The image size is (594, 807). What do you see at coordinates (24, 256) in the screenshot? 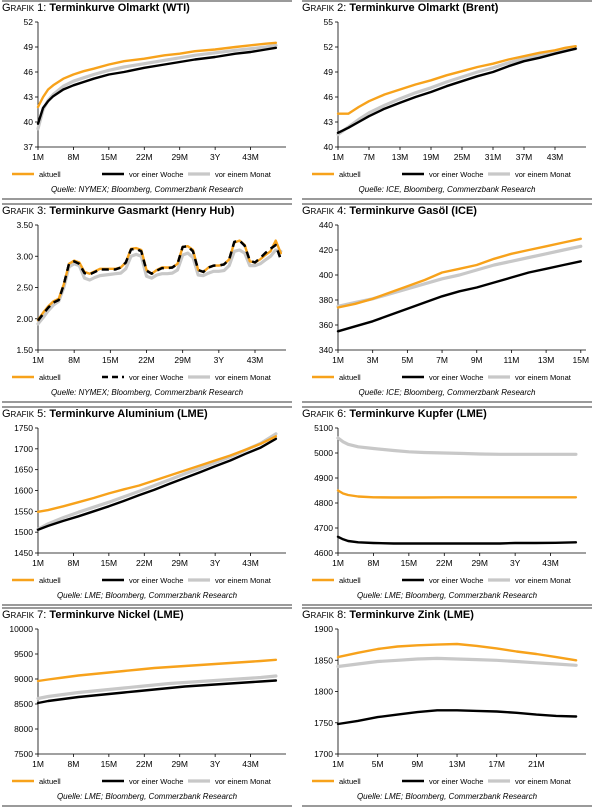
I see `y-tick-label: 3.00` at bounding box center [24, 256].